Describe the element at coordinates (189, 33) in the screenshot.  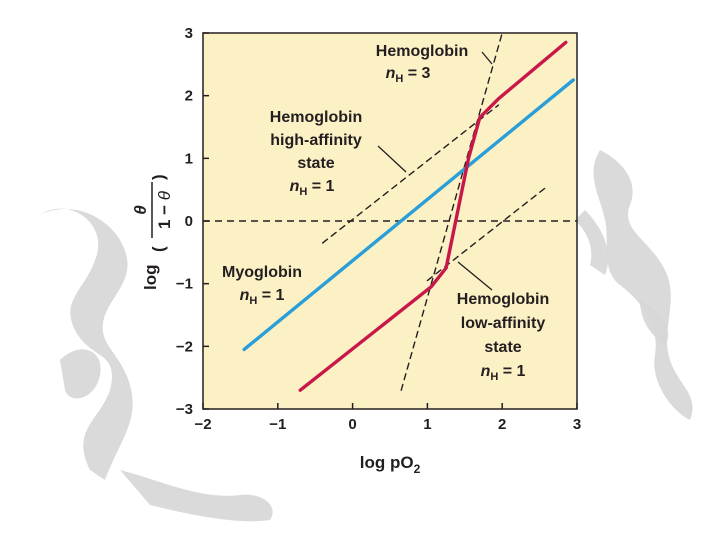
I see `y-tick-label: 3` at that location.